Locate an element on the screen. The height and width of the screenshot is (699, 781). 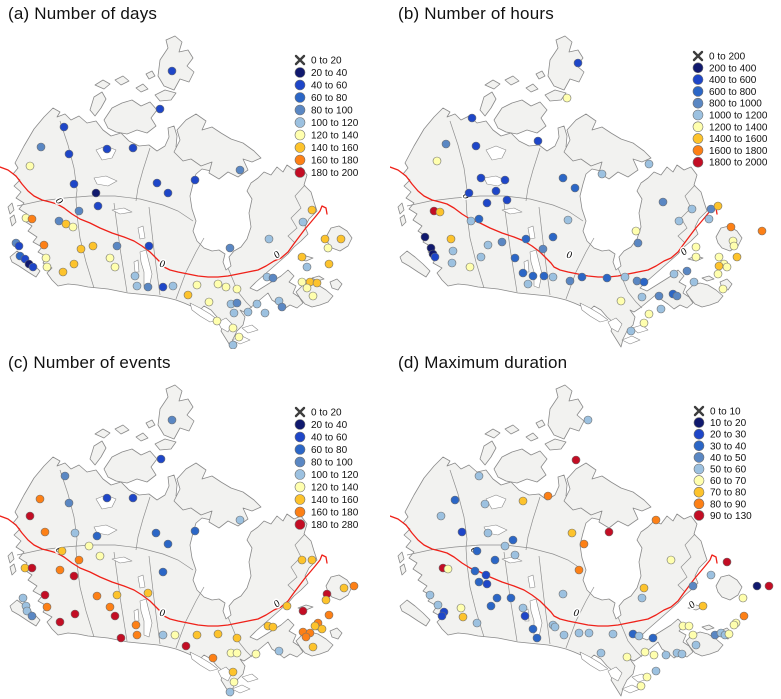
legend-entry: 80 to 90 is located at coordinates (720, 504).